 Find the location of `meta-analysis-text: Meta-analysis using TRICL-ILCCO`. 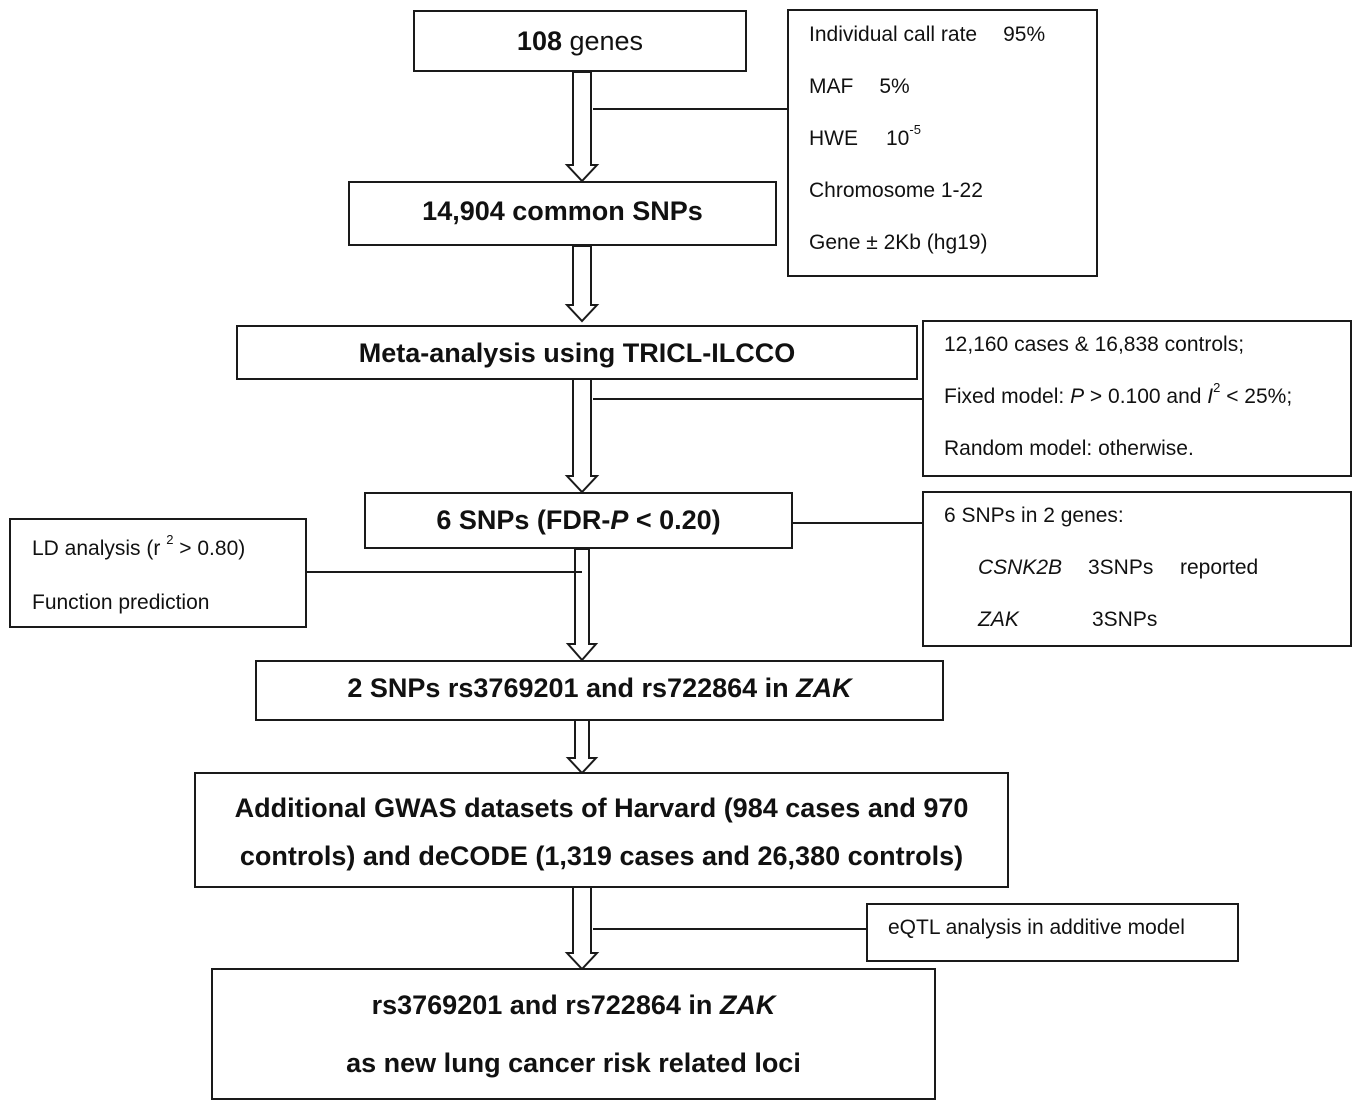

meta-analysis-text: Meta-analysis using TRICL-ILCCO is located at coordinates (577, 353).